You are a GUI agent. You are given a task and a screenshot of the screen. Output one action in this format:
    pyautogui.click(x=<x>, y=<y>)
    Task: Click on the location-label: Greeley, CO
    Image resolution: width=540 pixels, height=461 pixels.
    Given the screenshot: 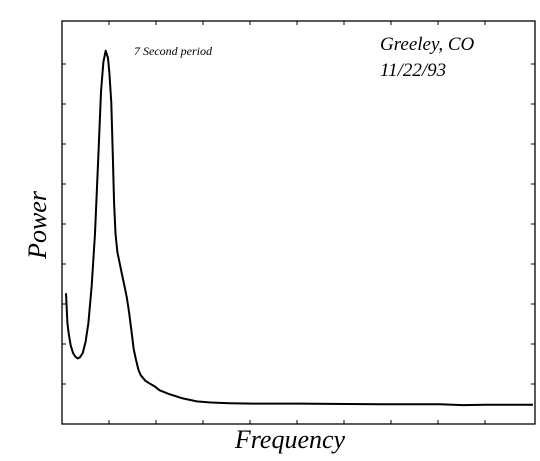 What is the action you would take?
    pyautogui.click(x=427, y=44)
    